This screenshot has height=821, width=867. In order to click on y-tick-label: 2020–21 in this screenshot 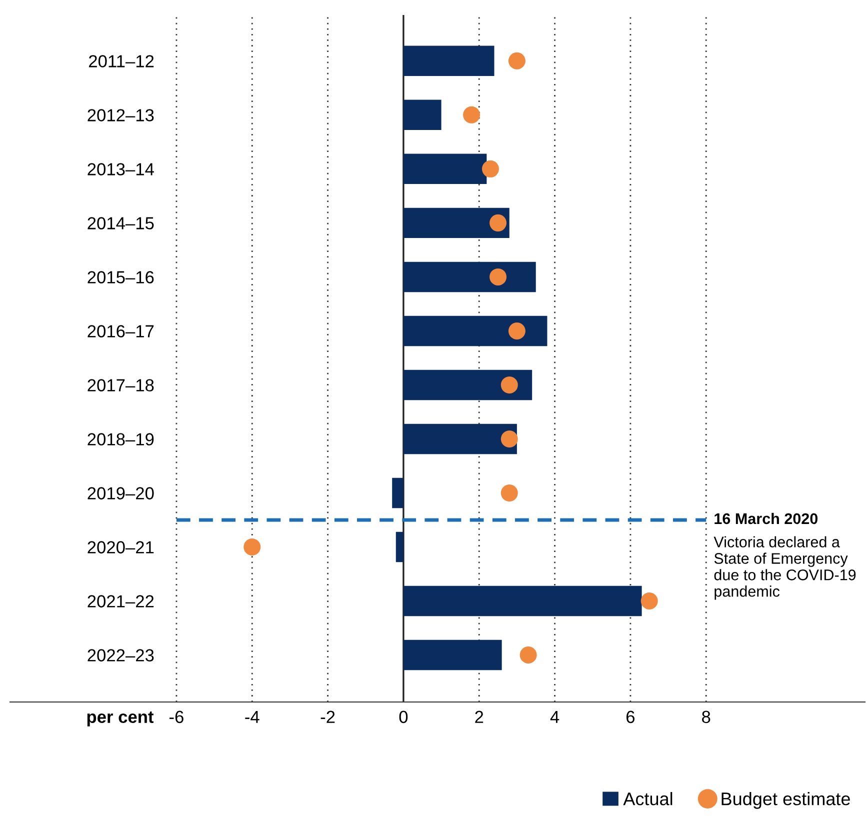, I will do `click(121, 547)`.